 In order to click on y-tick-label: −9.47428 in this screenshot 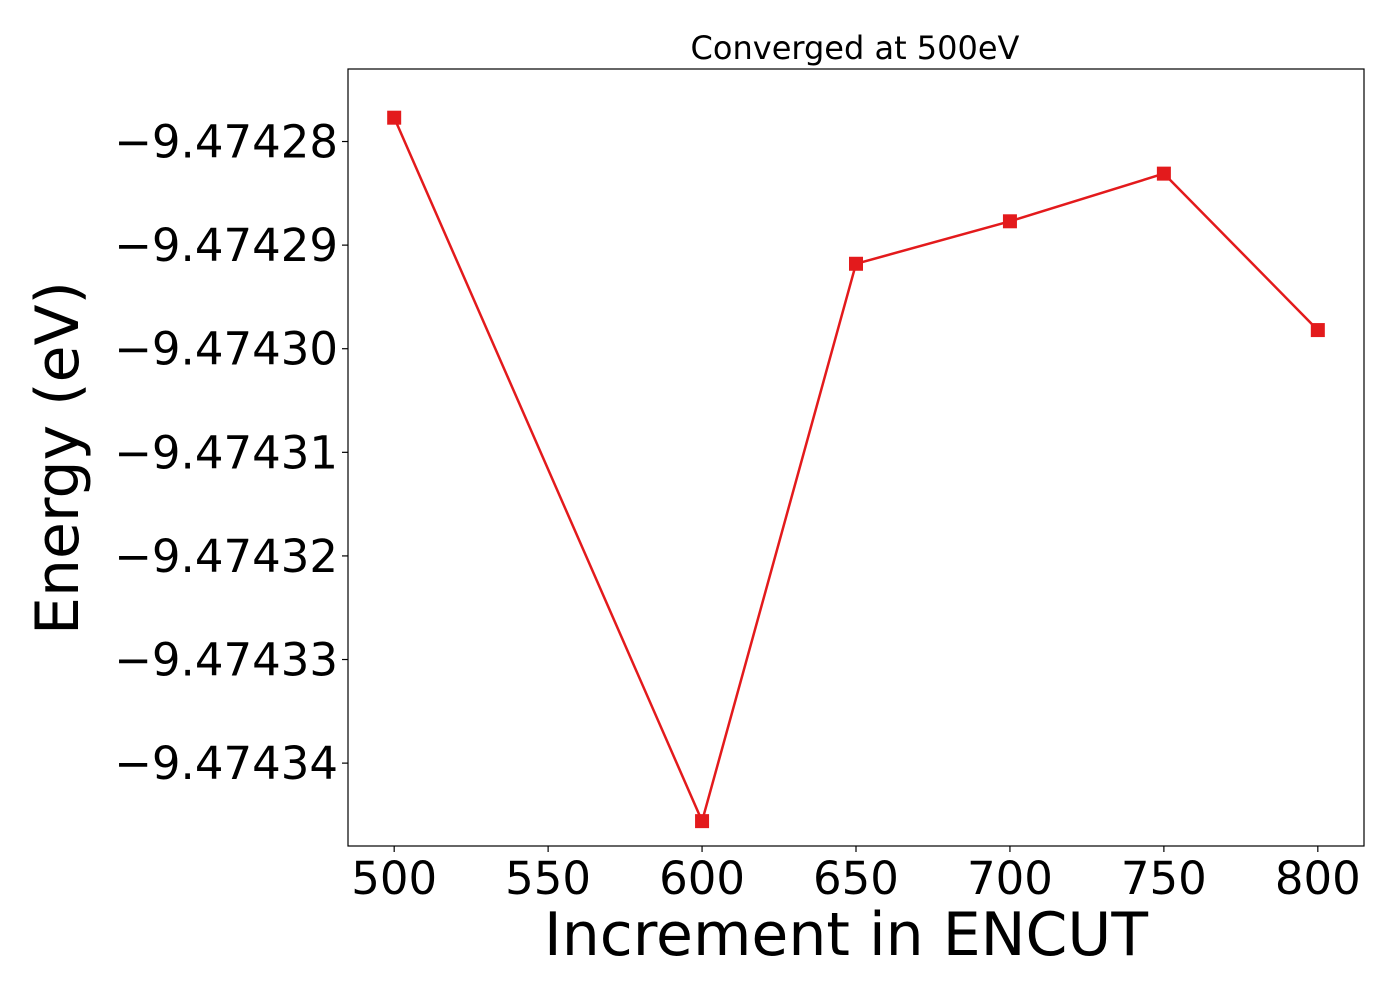, I will do `click(226, 142)`.